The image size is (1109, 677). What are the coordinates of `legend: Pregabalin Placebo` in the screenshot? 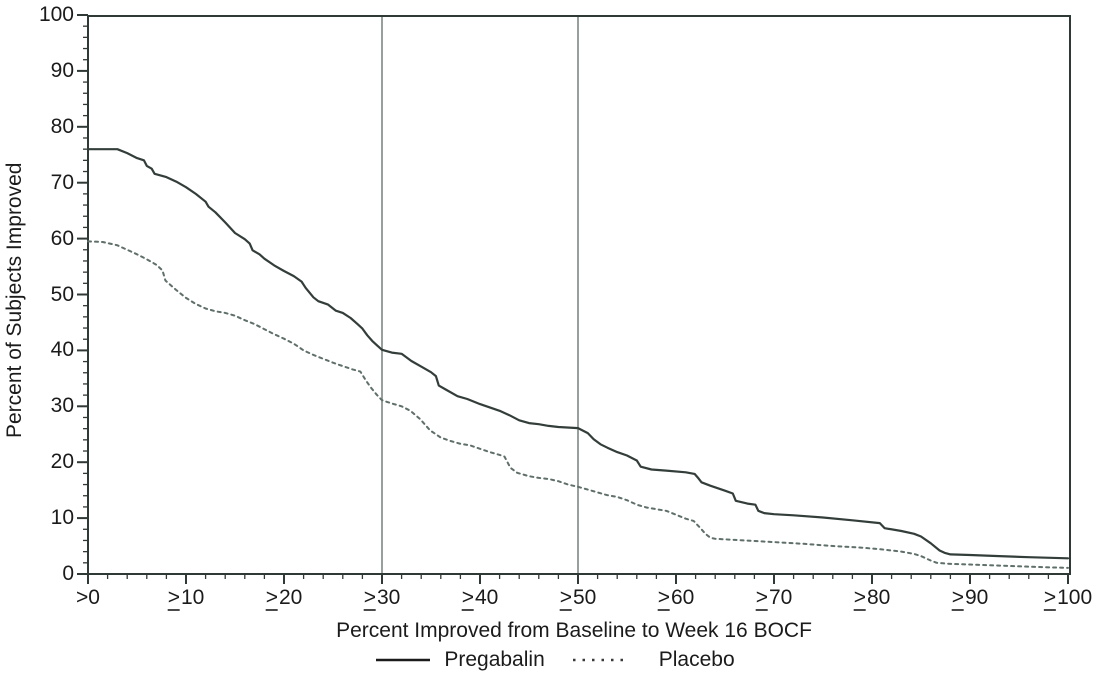 It's located at (554, 660).